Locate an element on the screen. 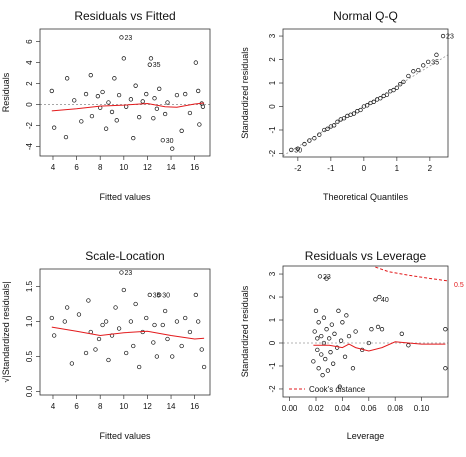 The height and width of the screenshot is (457, 466). y-tick-label: 2 is located at coordinates (29, 83).